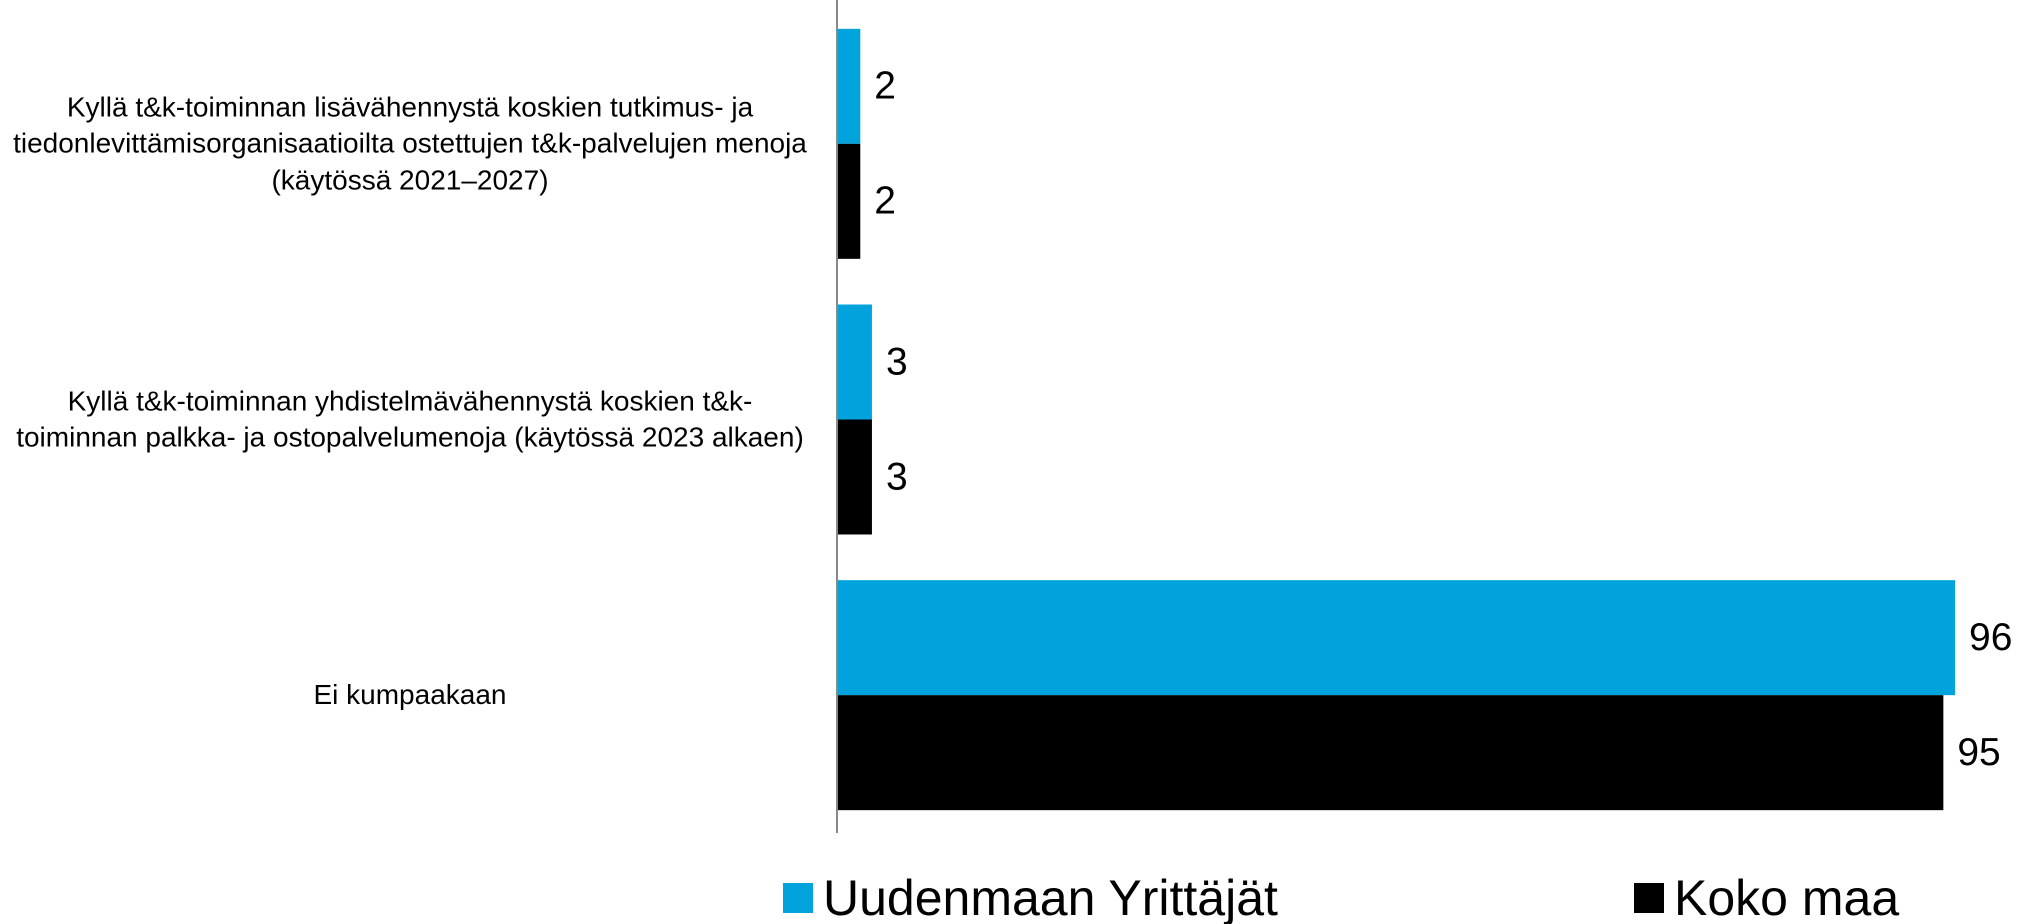  Describe the element at coordinates (1978, 752) in the screenshot. I see `data-label: 95` at that location.